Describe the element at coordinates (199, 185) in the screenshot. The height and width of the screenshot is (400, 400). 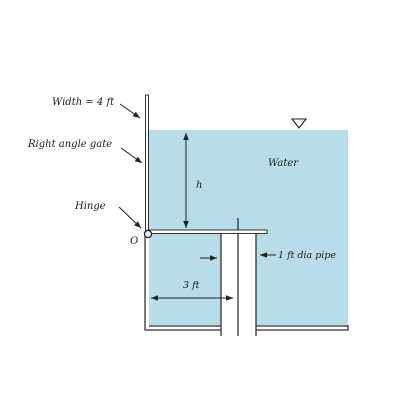
I see `label-h: h` at that location.